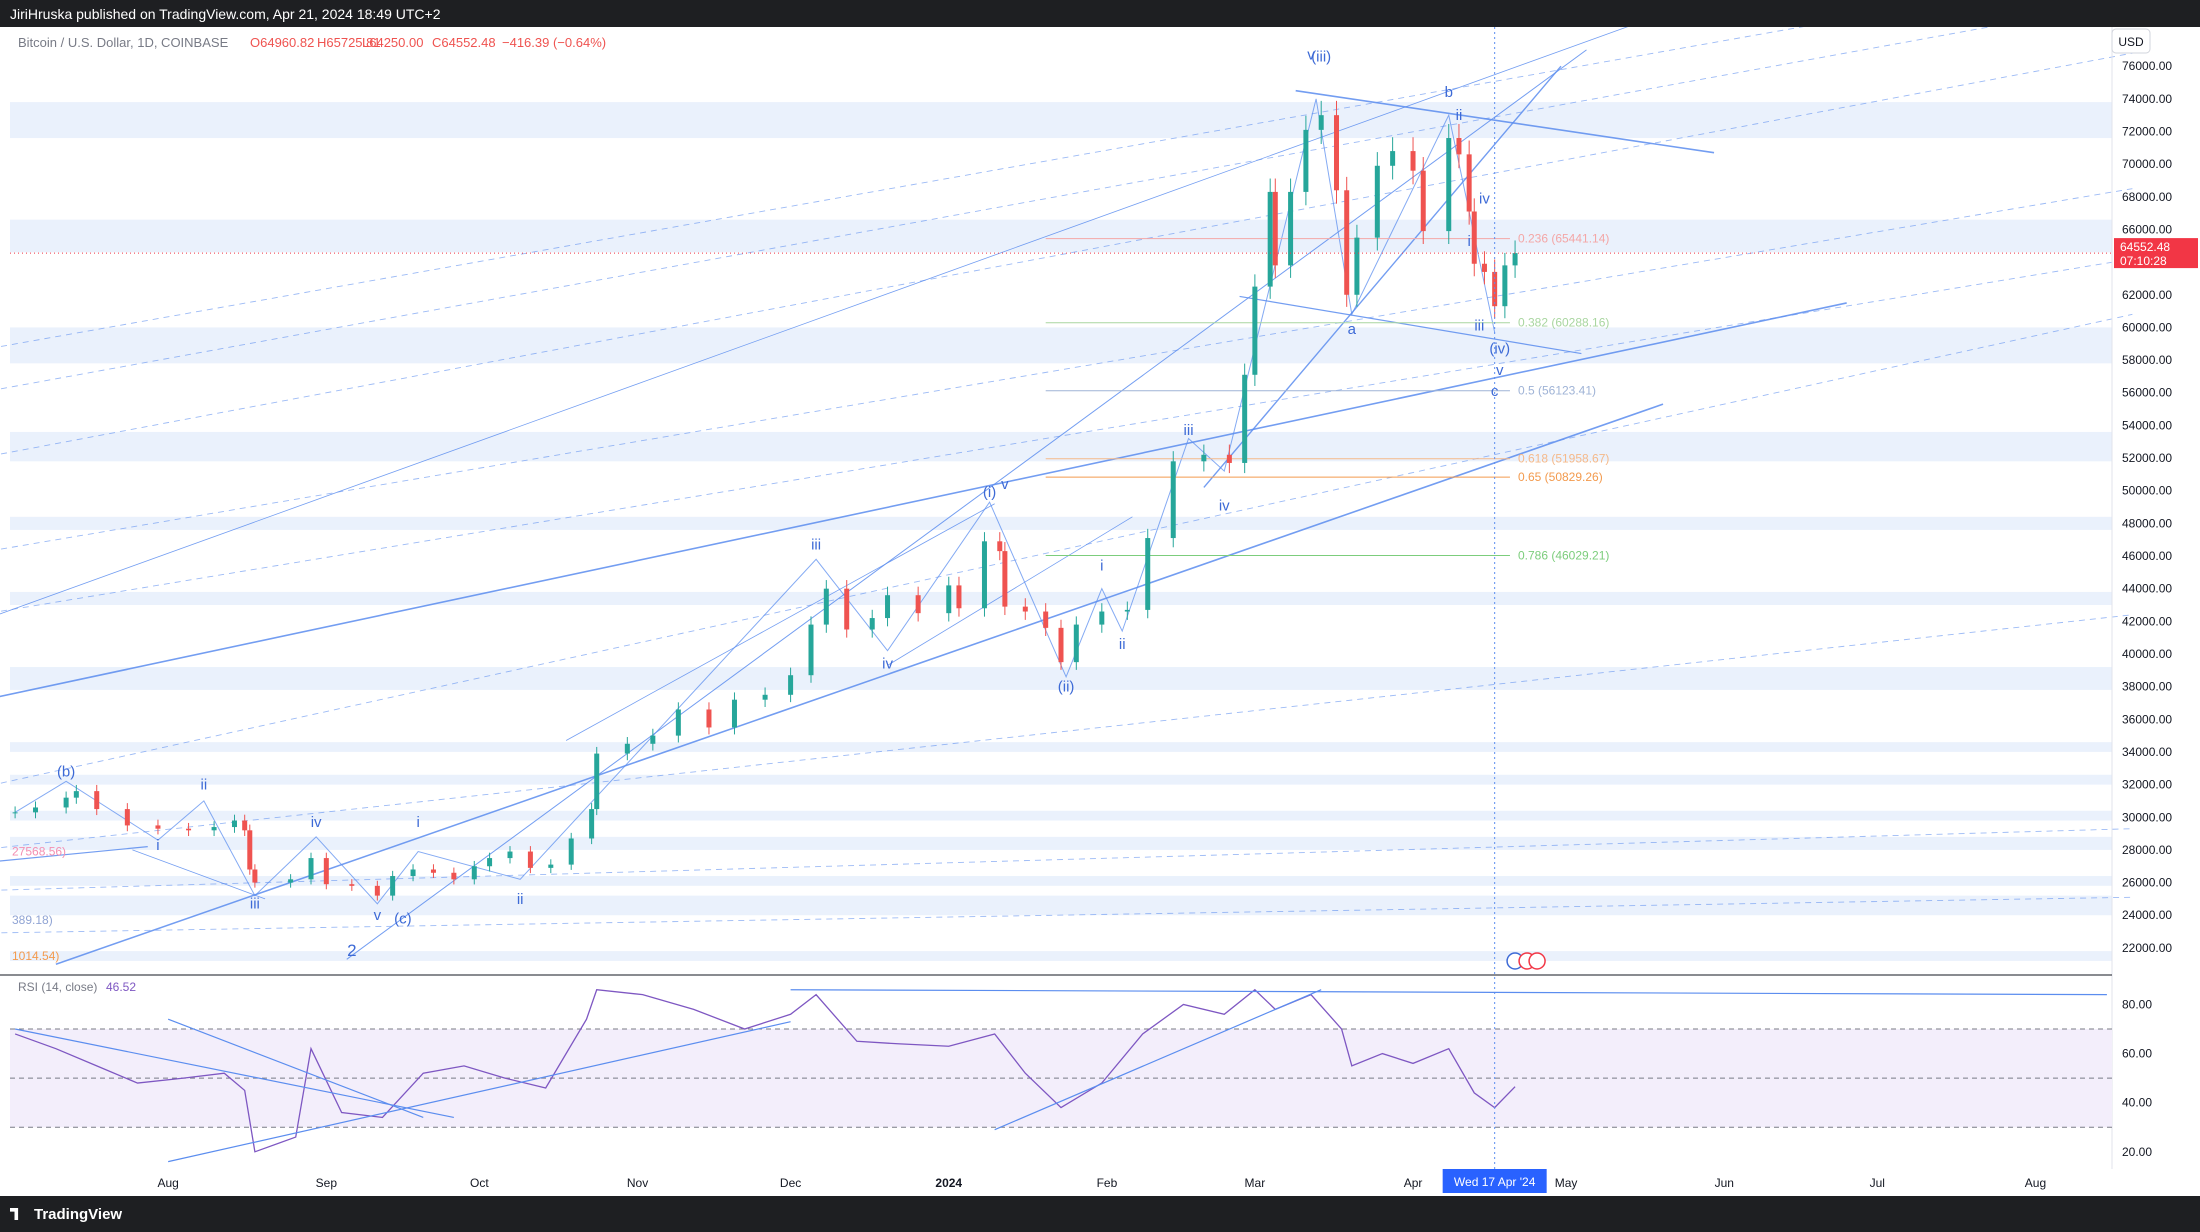 Image resolution: width=2200 pixels, height=1232 pixels. What do you see at coordinates (1224, 505) in the screenshot?
I see `wave-label: iv` at bounding box center [1224, 505].